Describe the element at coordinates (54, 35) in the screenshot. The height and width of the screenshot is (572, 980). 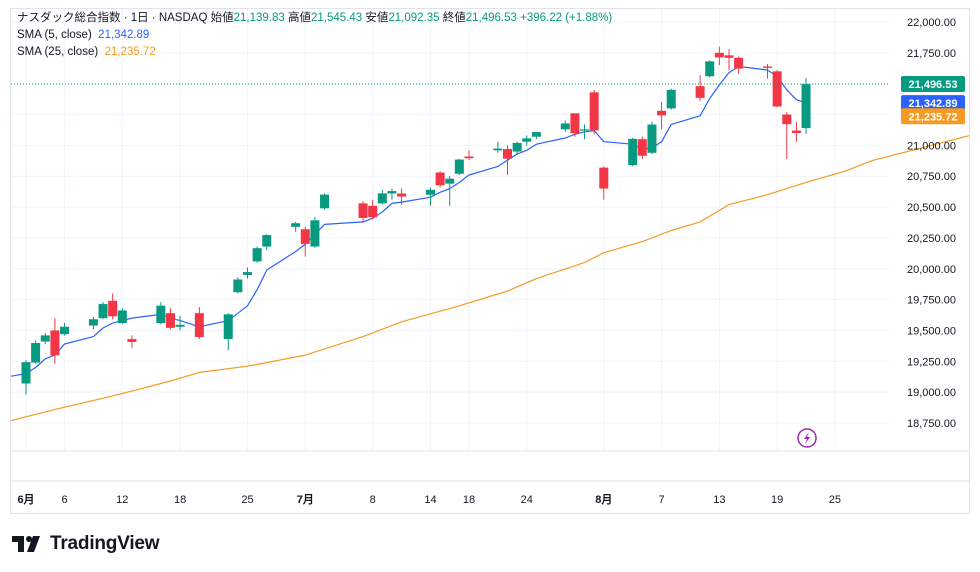
I see `sma5-label: SMA (5, close)` at that location.